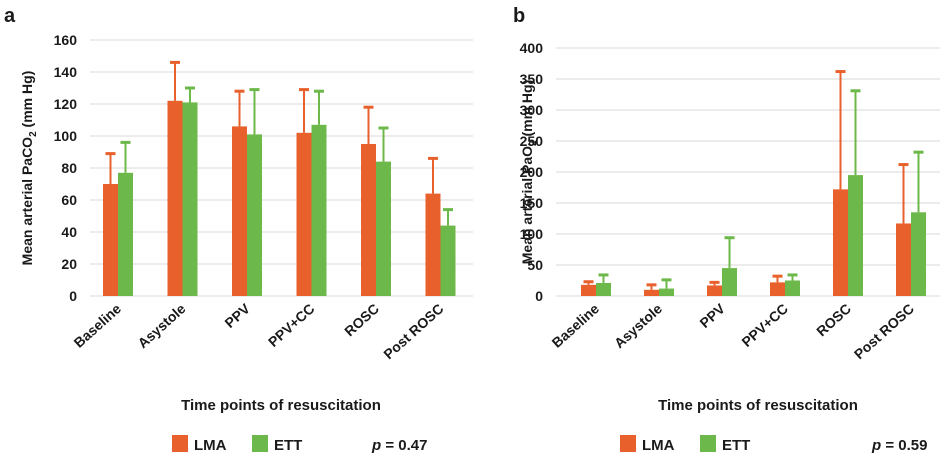  I want to click on y-tick-label: 20, so click(69, 264).